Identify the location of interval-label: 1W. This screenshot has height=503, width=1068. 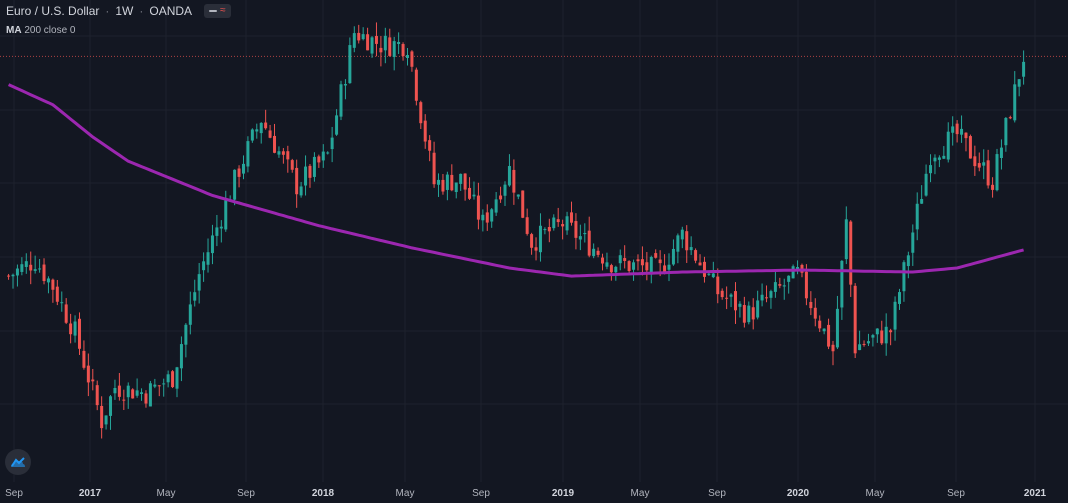
(124, 11).